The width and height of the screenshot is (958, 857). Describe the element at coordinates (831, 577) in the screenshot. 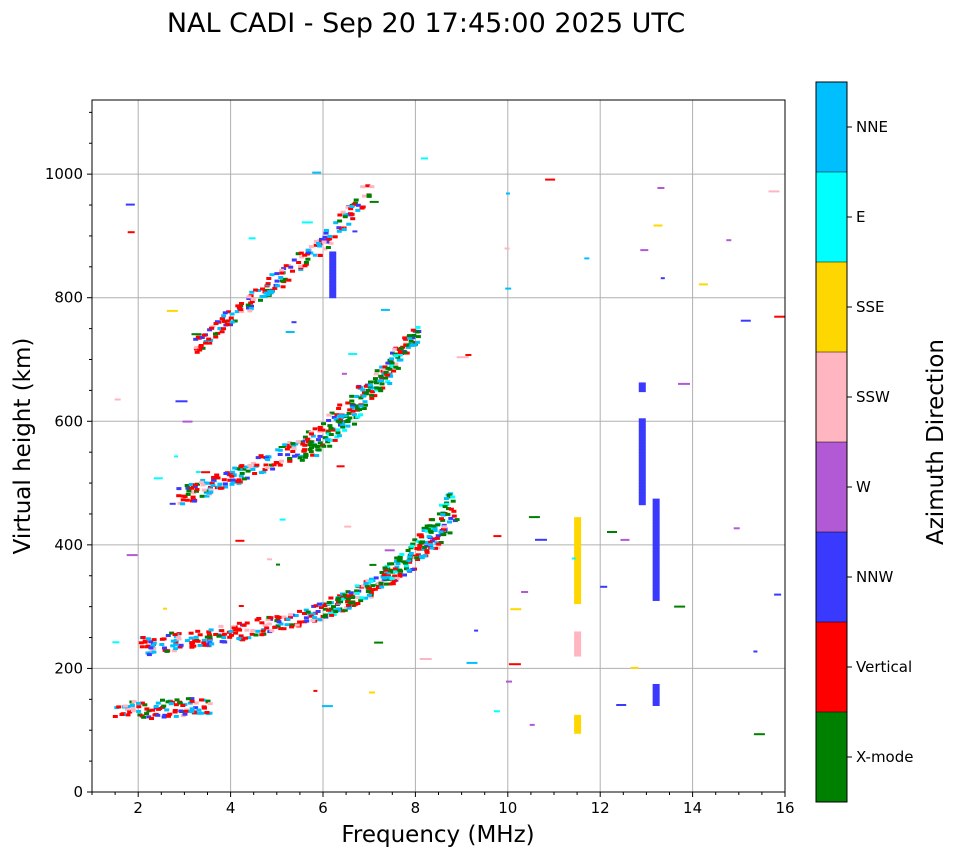

I see `colorbar-segment` at that location.